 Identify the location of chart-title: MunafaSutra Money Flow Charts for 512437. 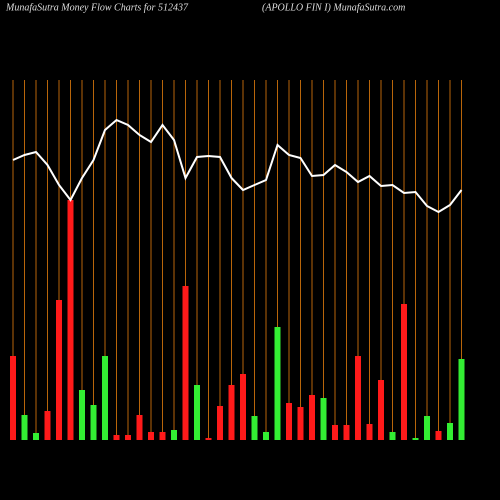
(97, 7).